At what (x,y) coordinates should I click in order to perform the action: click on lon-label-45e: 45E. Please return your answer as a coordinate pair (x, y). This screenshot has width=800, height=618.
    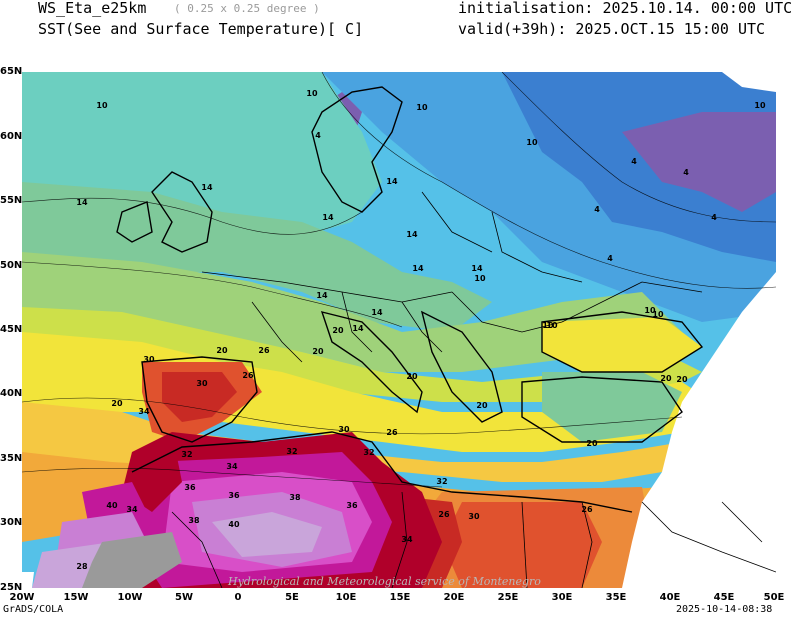
    Looking at the image, I should click on (724, 597).